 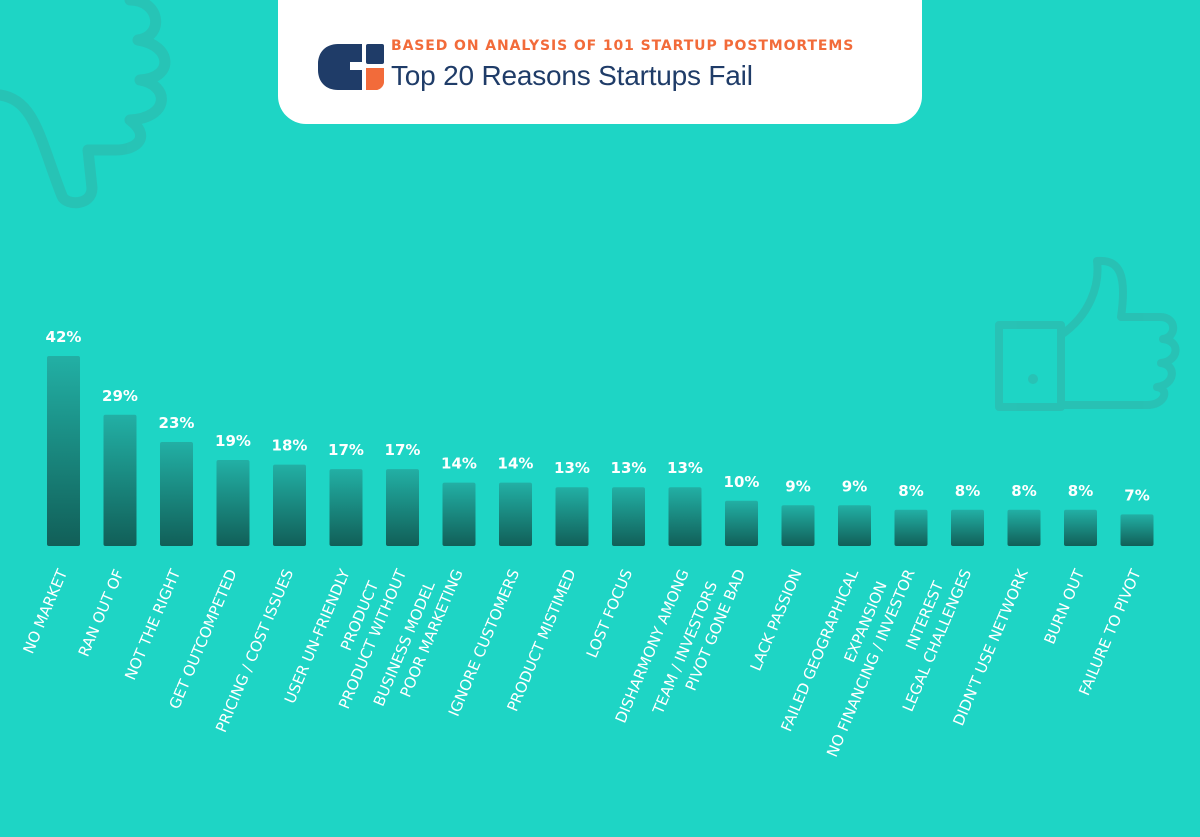 What do you see at coordinates (629, 468) in the screenshot?
I see `value-label-11: 13%` at bounding box center [629, 468].